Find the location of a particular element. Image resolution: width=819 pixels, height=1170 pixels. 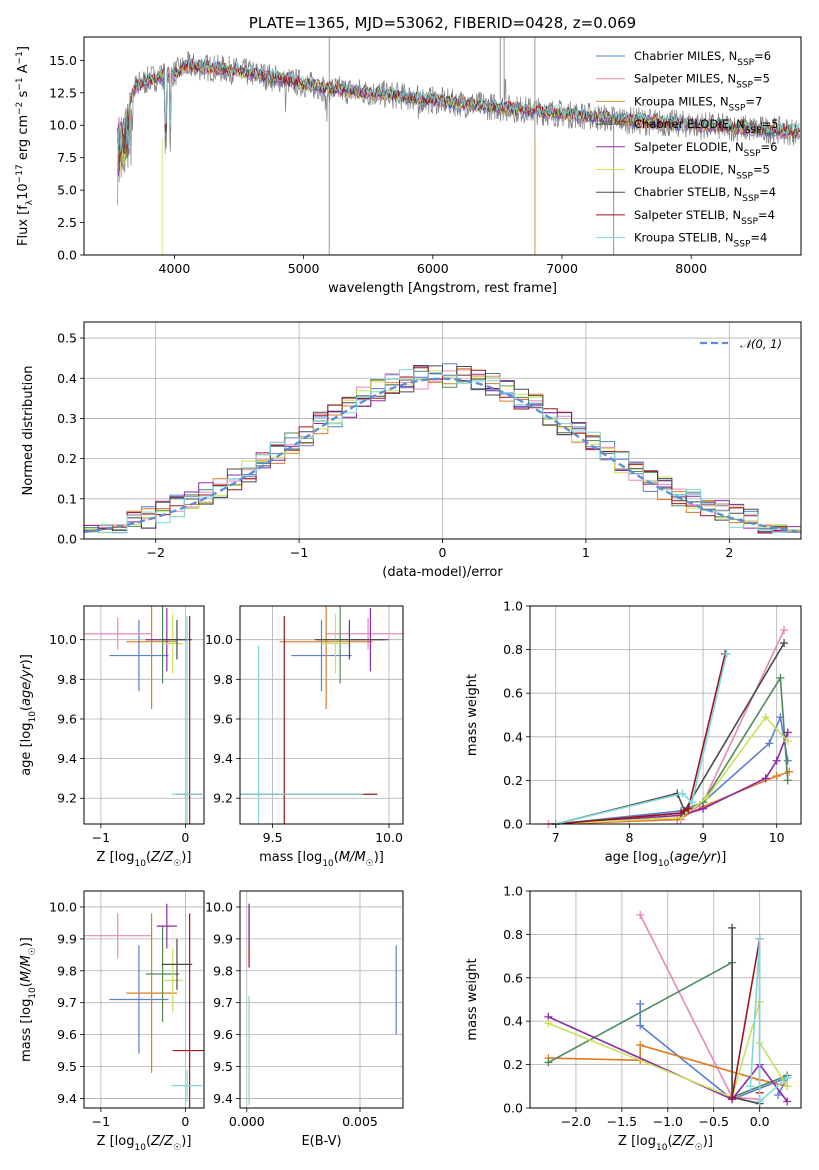

x-tick-label: 7 is located at coordinates (556, 837).